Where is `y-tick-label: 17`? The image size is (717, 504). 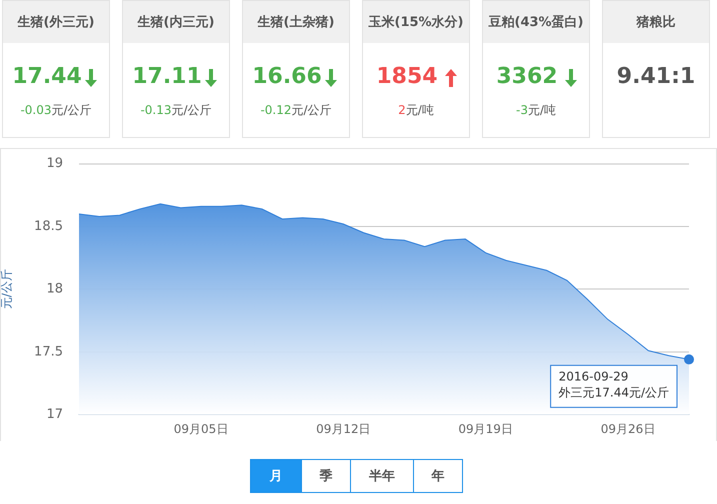 y-tick-label: 17 is located at coordinates (54, 414).